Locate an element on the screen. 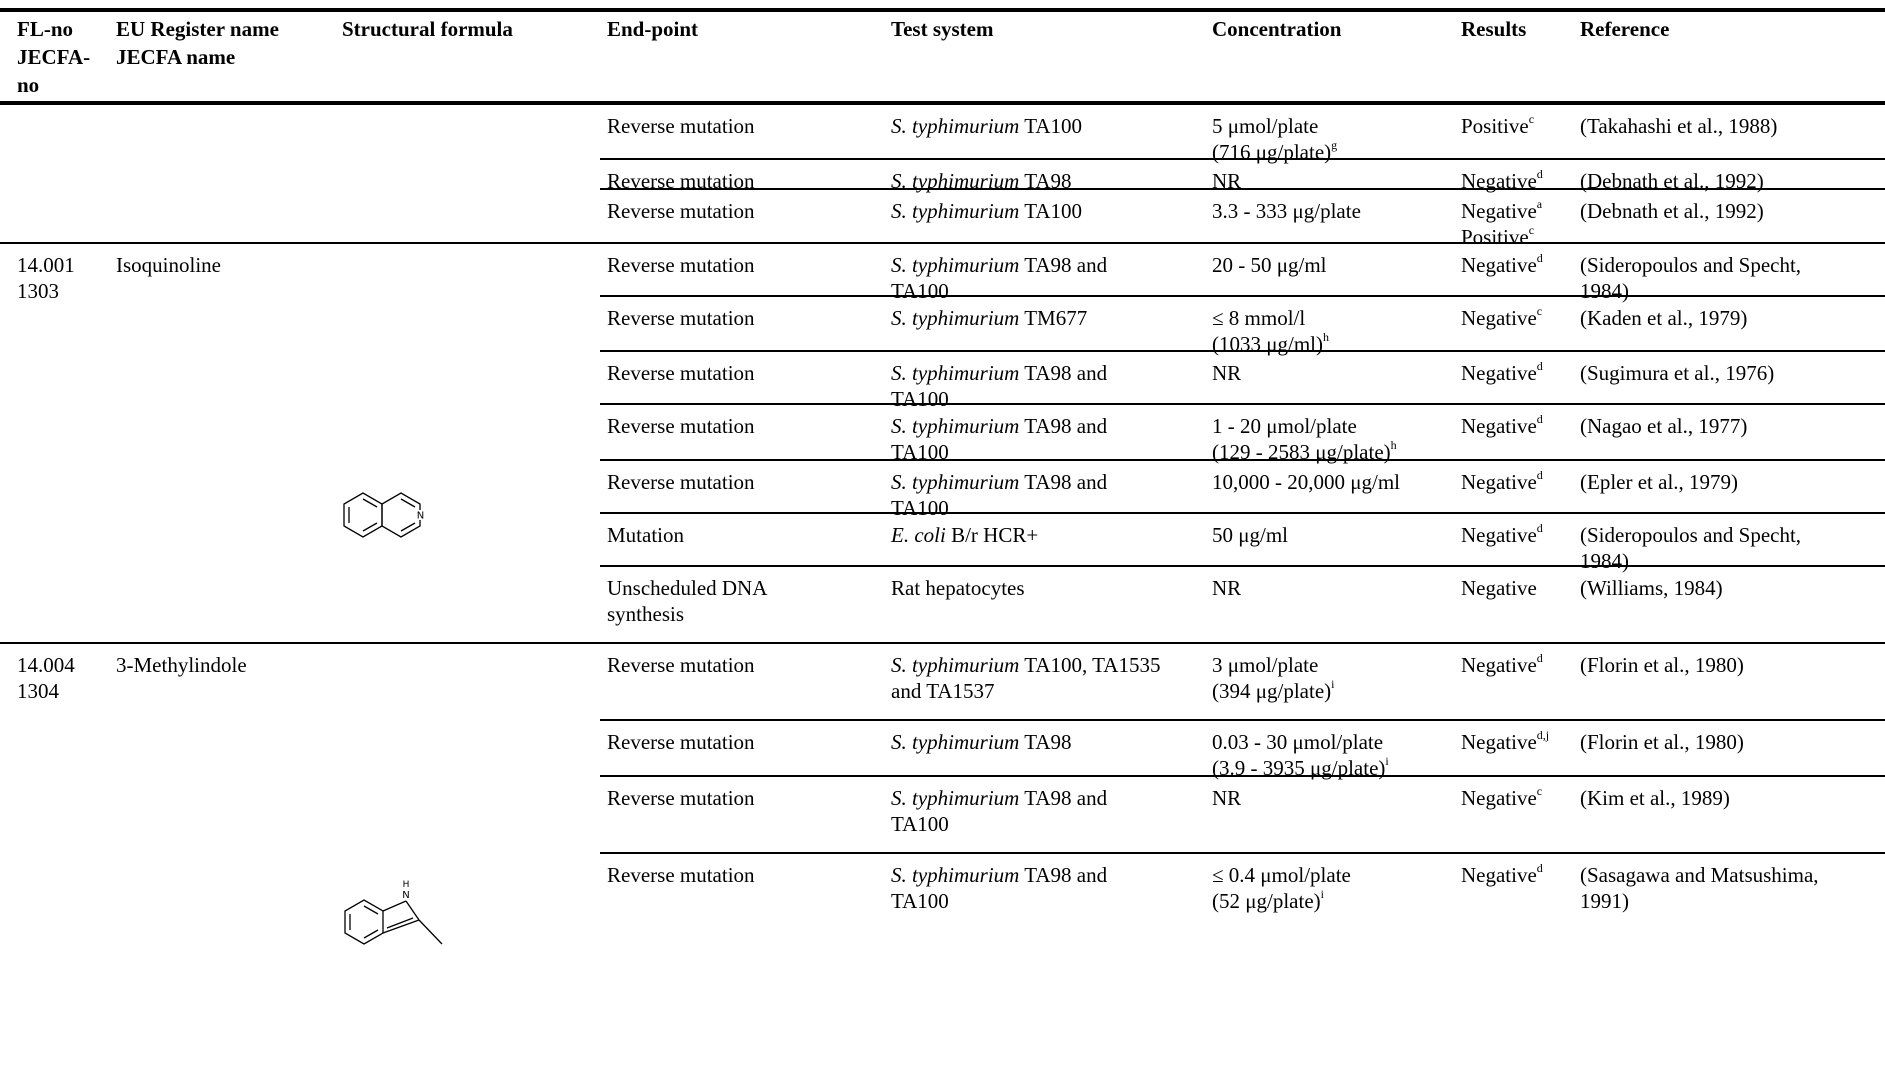 Image resolution: width=1885 pixels, height=1067 pixels. header-name: EU Register name JECFA name is located at coordinates (197, 43).